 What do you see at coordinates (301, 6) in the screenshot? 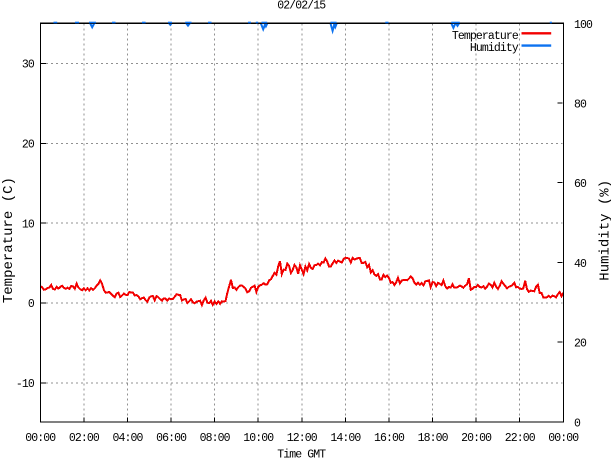
I see `svg-text: 02/02/15` at bounding box center [301, 6].